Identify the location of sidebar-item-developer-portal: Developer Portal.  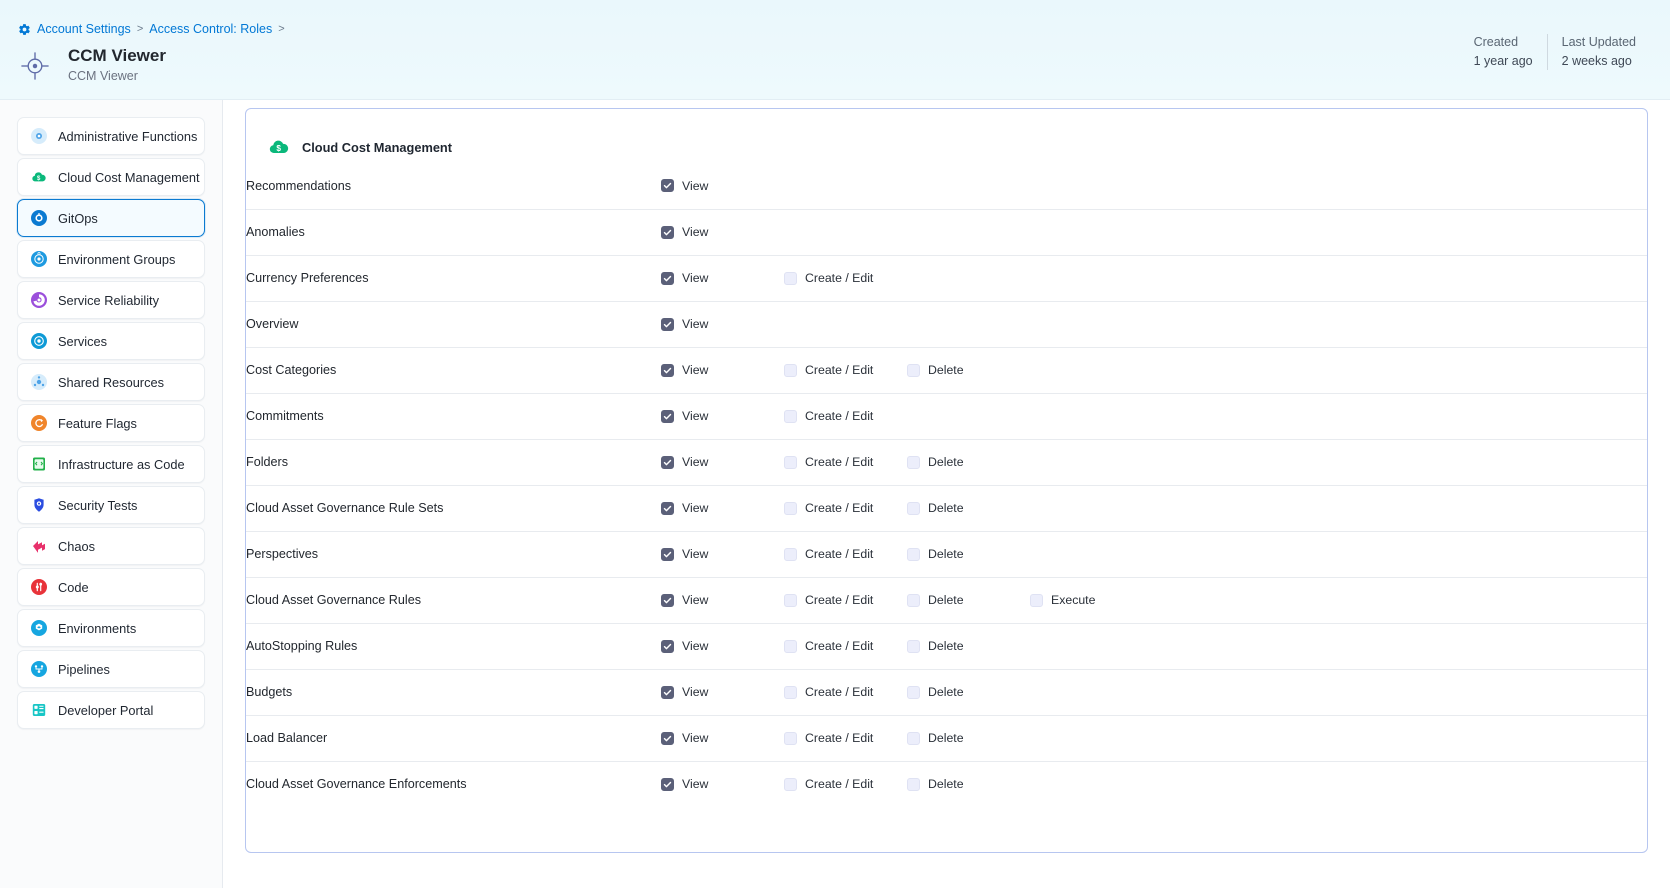
(111, 710).